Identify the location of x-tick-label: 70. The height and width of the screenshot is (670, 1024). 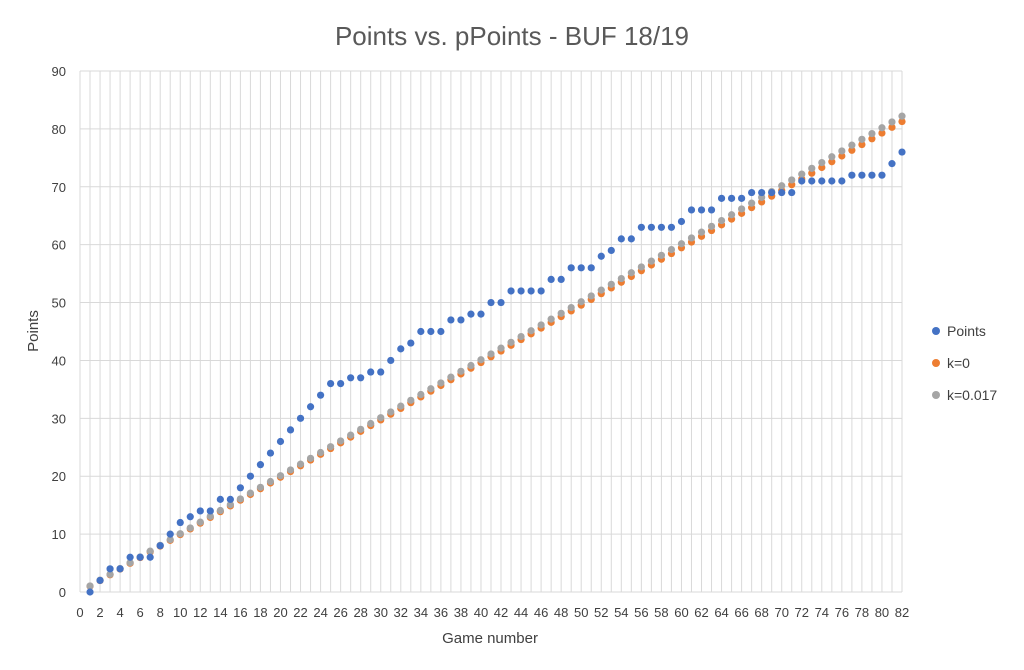
(781, 612).